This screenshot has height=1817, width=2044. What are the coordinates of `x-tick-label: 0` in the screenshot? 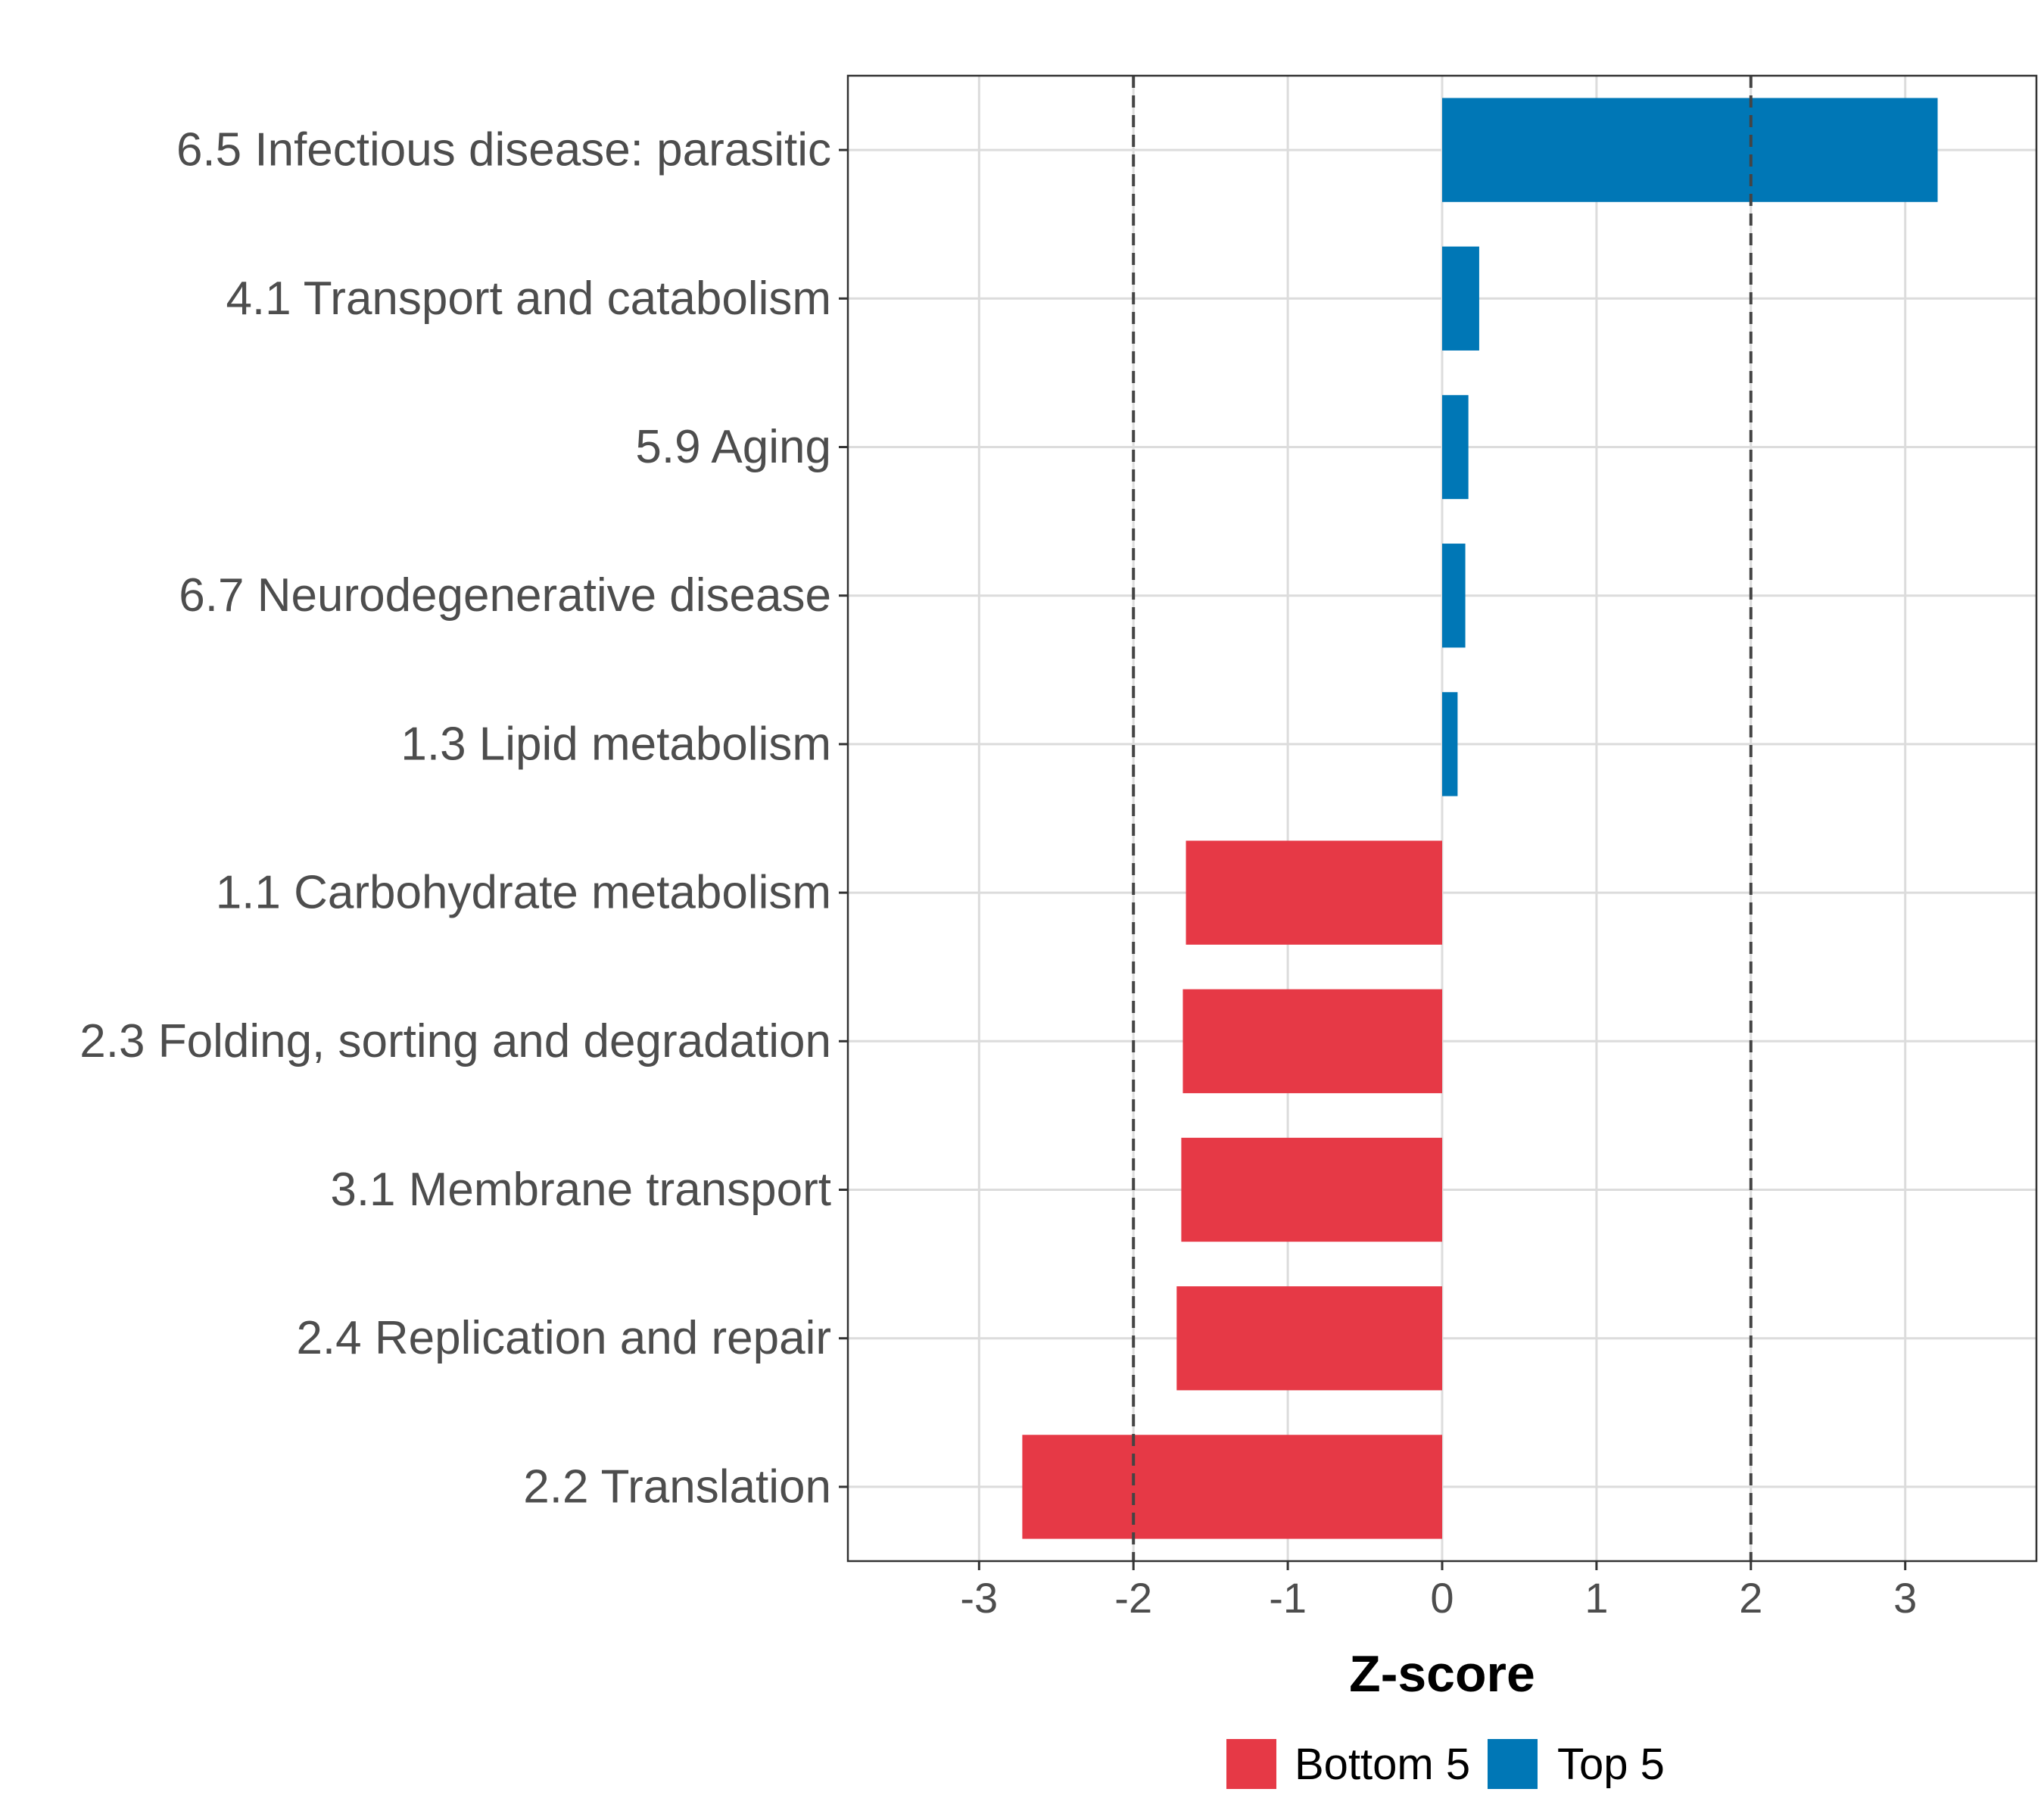 It's located at (1442, 1598).